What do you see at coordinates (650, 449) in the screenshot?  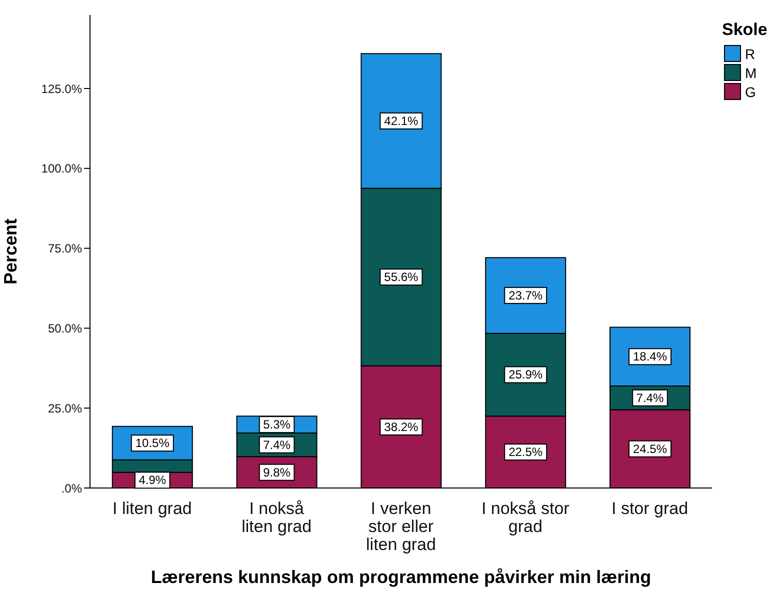 I see `data-label: 24.5%` at bounding box center [650, 449].